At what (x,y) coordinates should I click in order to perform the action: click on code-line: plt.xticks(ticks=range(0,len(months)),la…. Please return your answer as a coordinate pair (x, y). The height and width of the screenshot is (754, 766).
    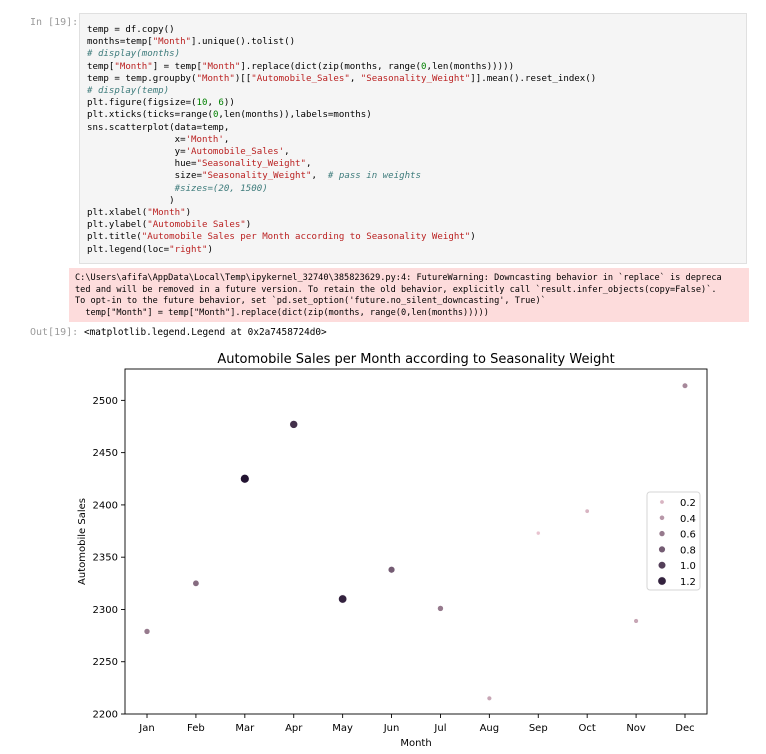
    Looking at the image, I should click on (229, 115).